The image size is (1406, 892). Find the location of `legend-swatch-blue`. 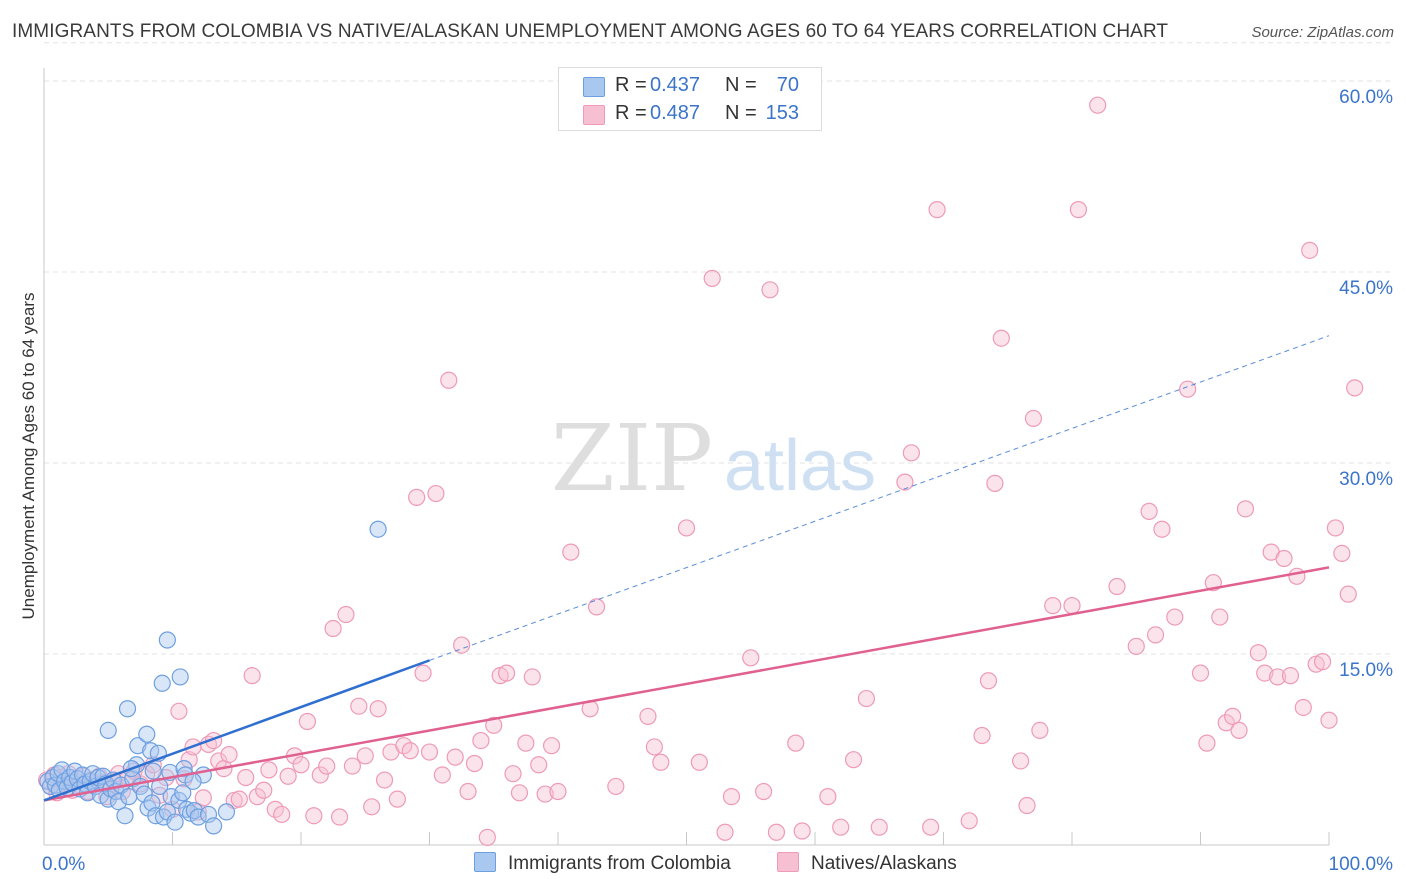

legend-swatch-blue is located at coordinates (594, 87).